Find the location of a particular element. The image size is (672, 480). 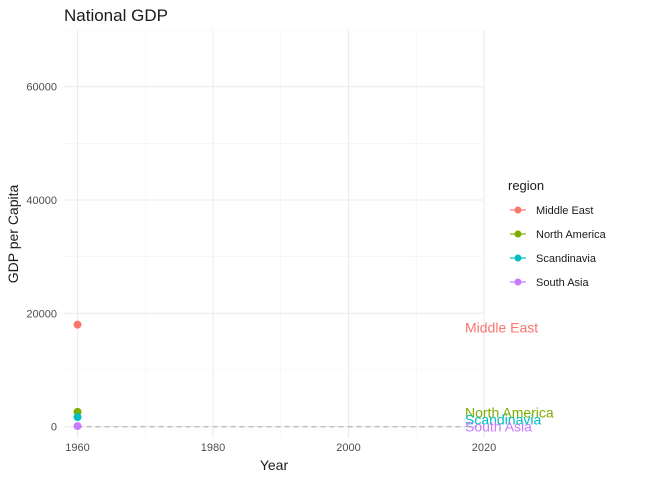

series-end-label: Middle East is located at coordinates (501, 328).